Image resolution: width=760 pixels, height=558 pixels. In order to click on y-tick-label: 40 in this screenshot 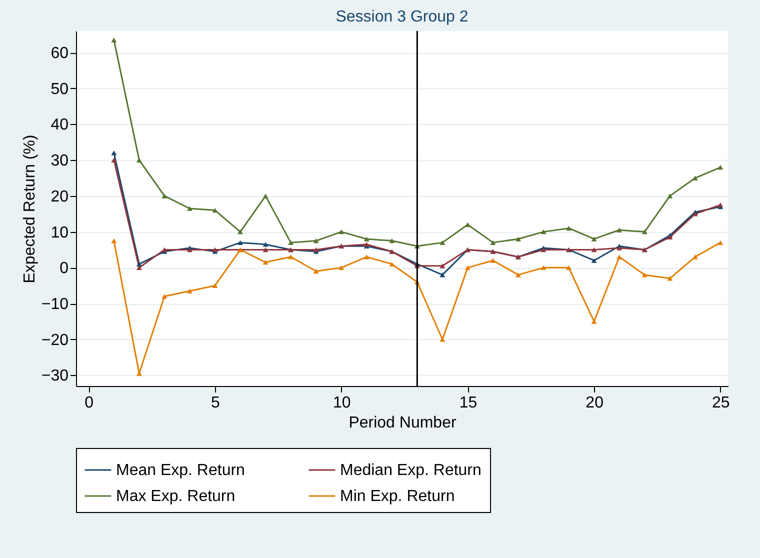, I will do `click(59, 125)`.